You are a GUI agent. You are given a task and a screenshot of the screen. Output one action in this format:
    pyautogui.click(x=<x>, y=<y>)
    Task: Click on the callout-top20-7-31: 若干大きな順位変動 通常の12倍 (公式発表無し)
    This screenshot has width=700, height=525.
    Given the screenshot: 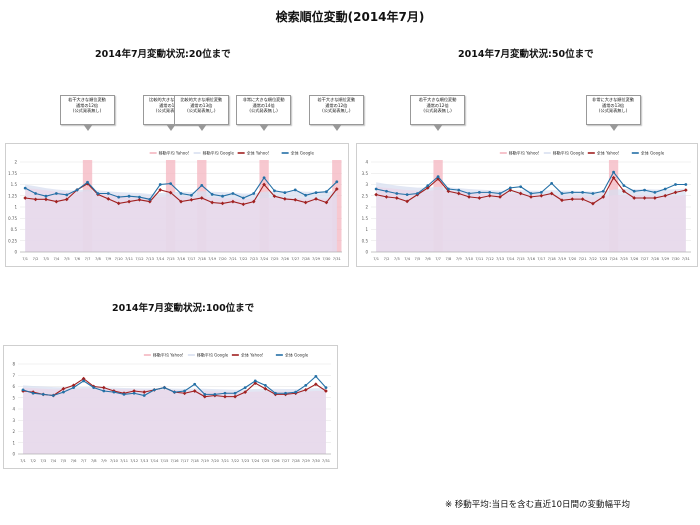 What is the action you would take?
    pyautogui.click(x=336, y=113)
    